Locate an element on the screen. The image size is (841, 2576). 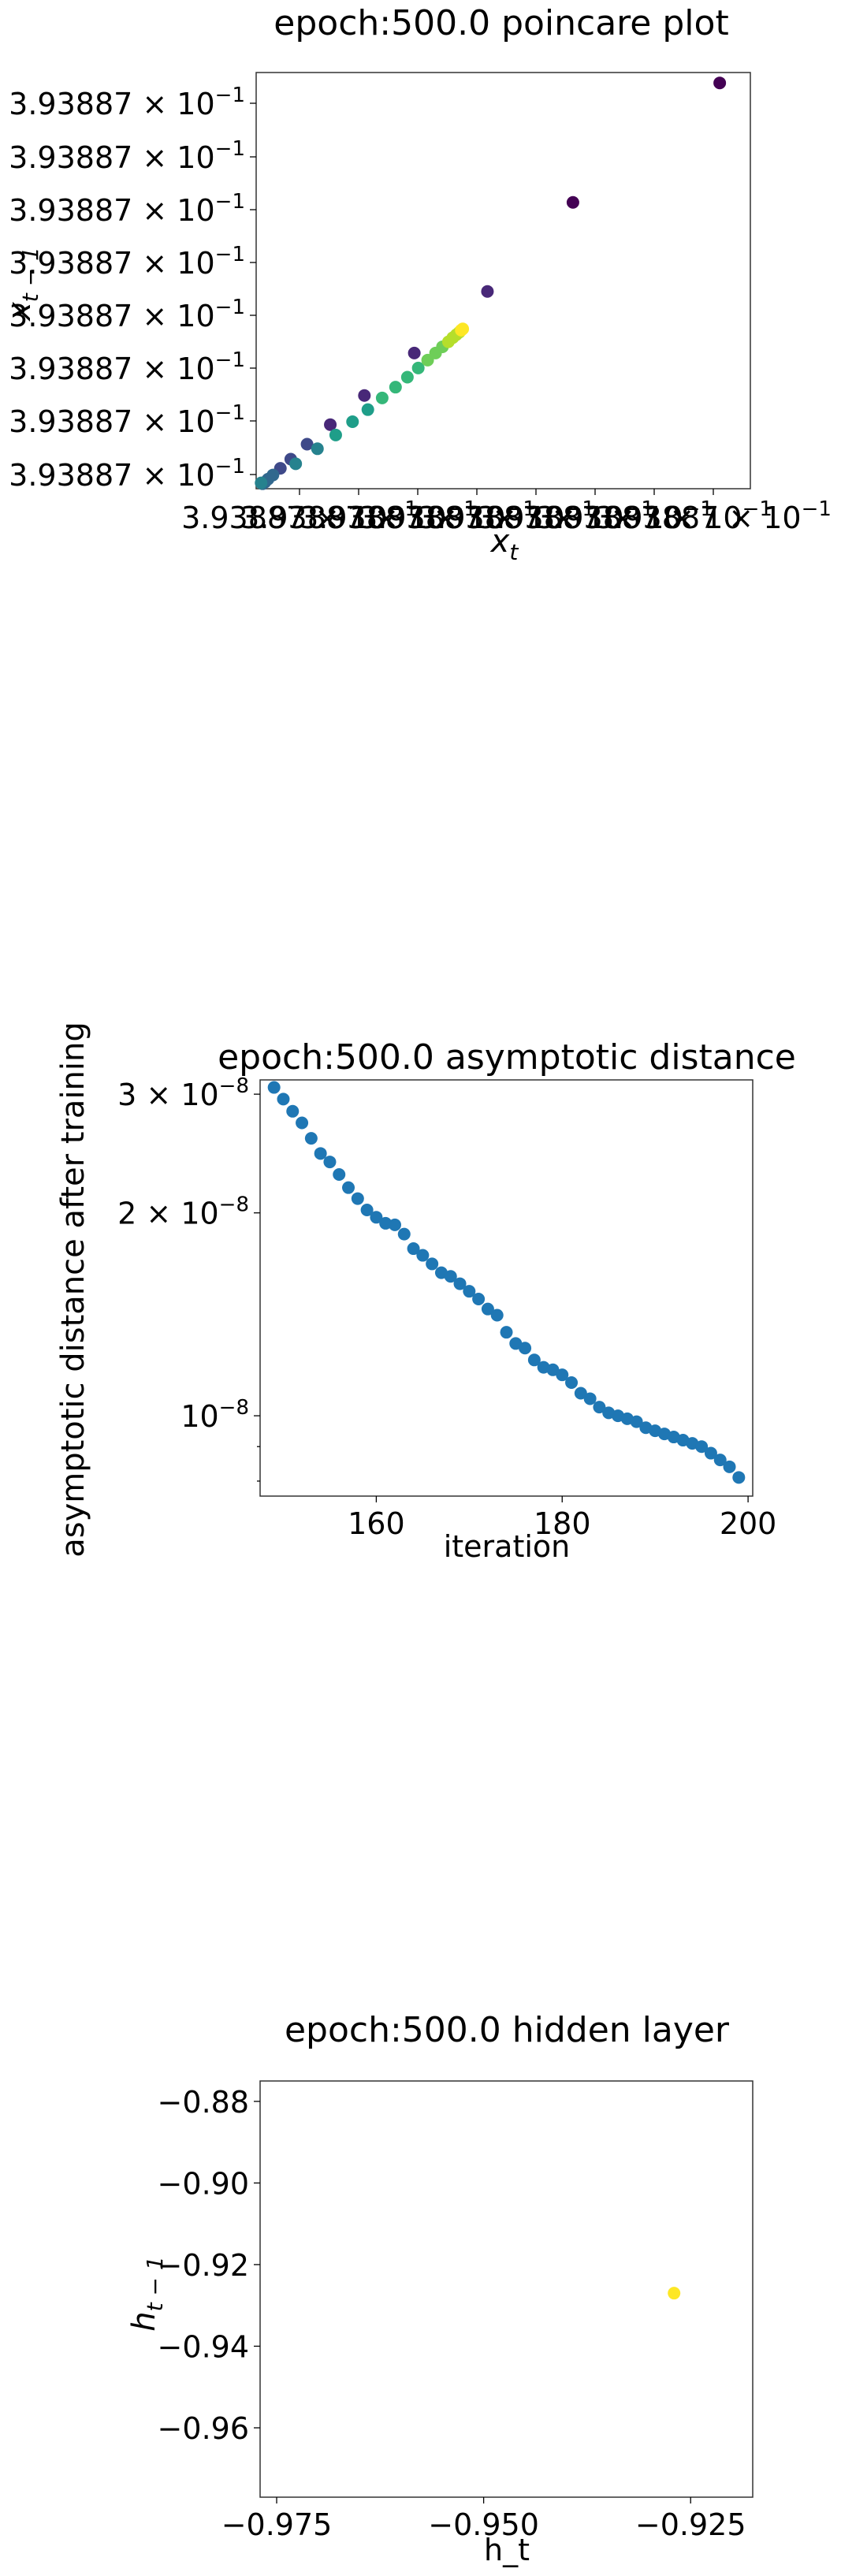
x-tick-label: −0.975 is located at coordinates (277, 2524).